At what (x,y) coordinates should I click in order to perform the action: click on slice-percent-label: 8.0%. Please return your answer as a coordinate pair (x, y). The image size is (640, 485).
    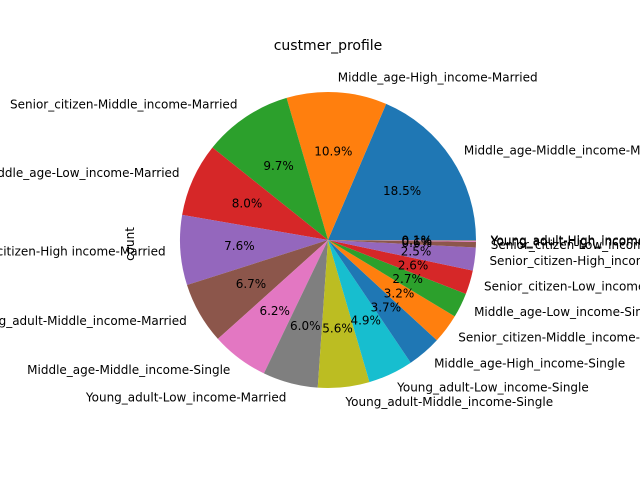
    Looking at the image, I should click on (247, 204).